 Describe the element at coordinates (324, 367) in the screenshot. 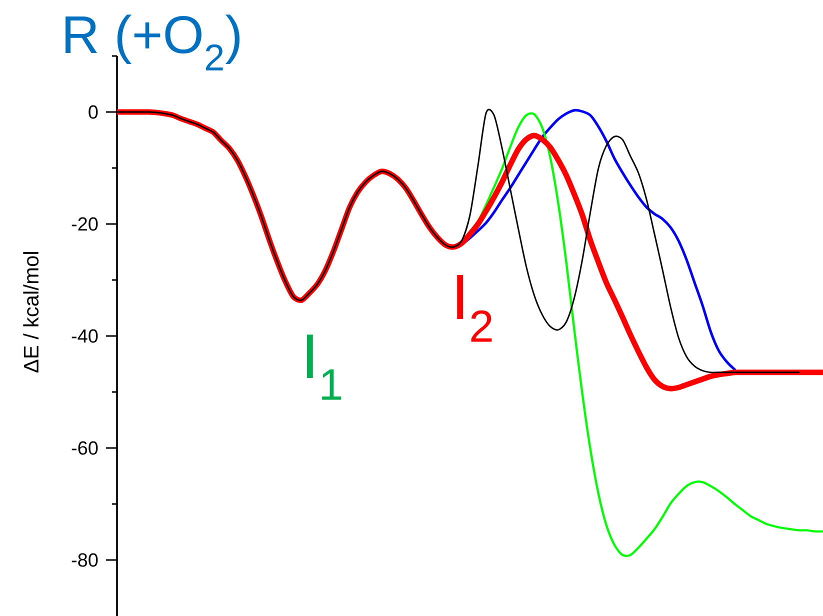

I see `annotation: I$_{1}$` at that location.